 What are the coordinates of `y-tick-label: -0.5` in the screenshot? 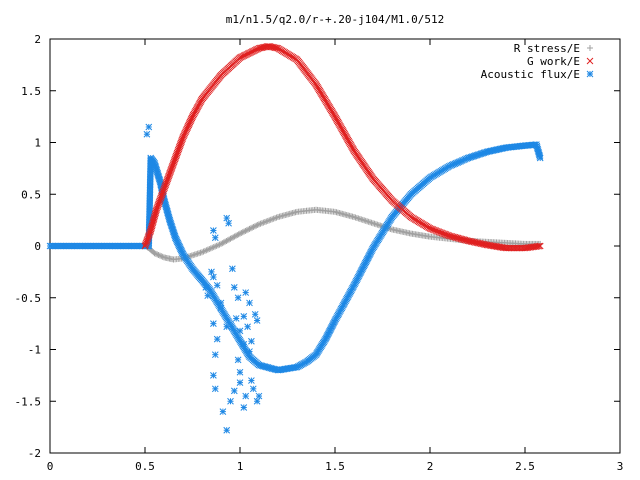 It's located at (28, 298).